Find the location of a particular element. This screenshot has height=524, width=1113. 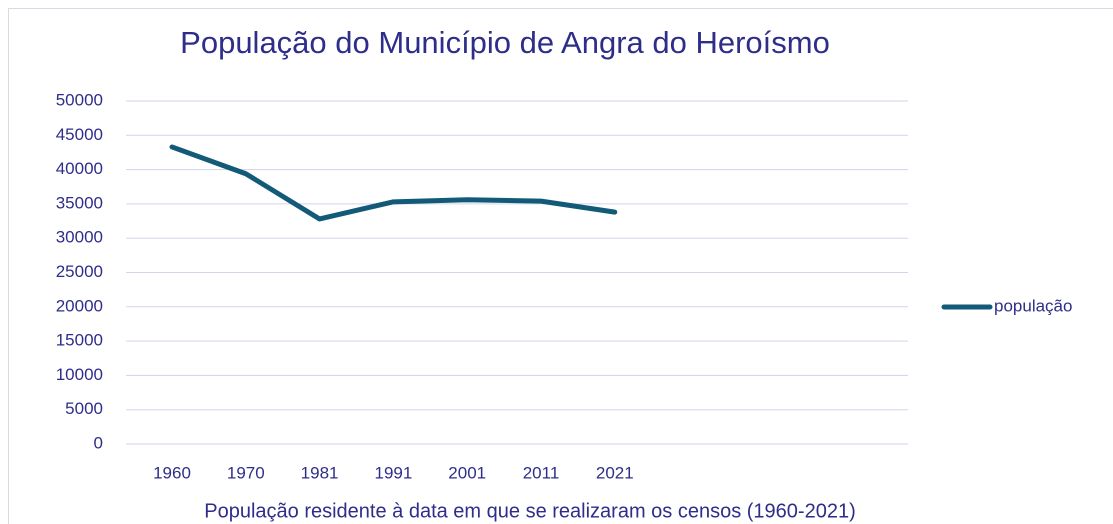

x-tick-label: 1960 is located at coordinates (172, 472).